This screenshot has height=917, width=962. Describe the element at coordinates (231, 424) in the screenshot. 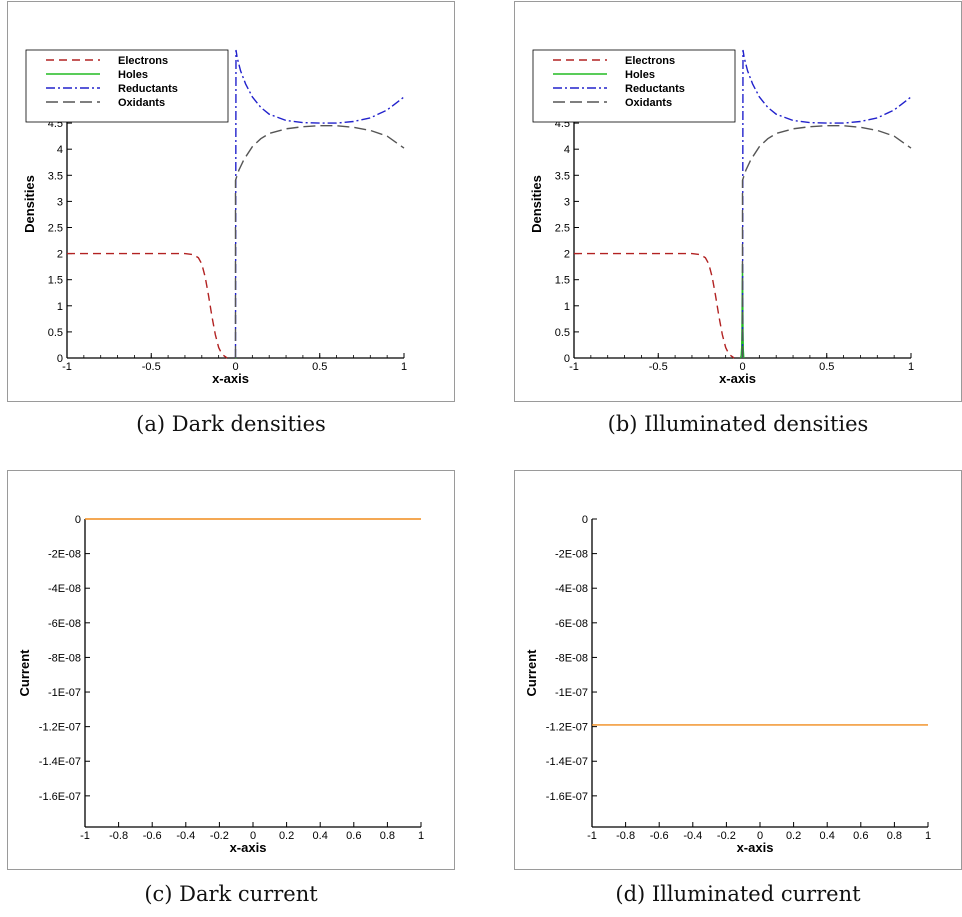

I see `caption-dark-densities: (a) Dark densities` at that location.